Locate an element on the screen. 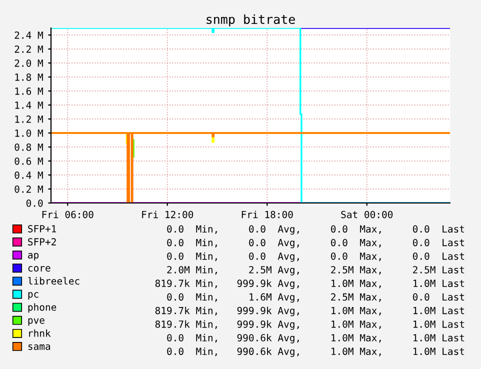  legend-label: sama is located at coordinates (39, 347).